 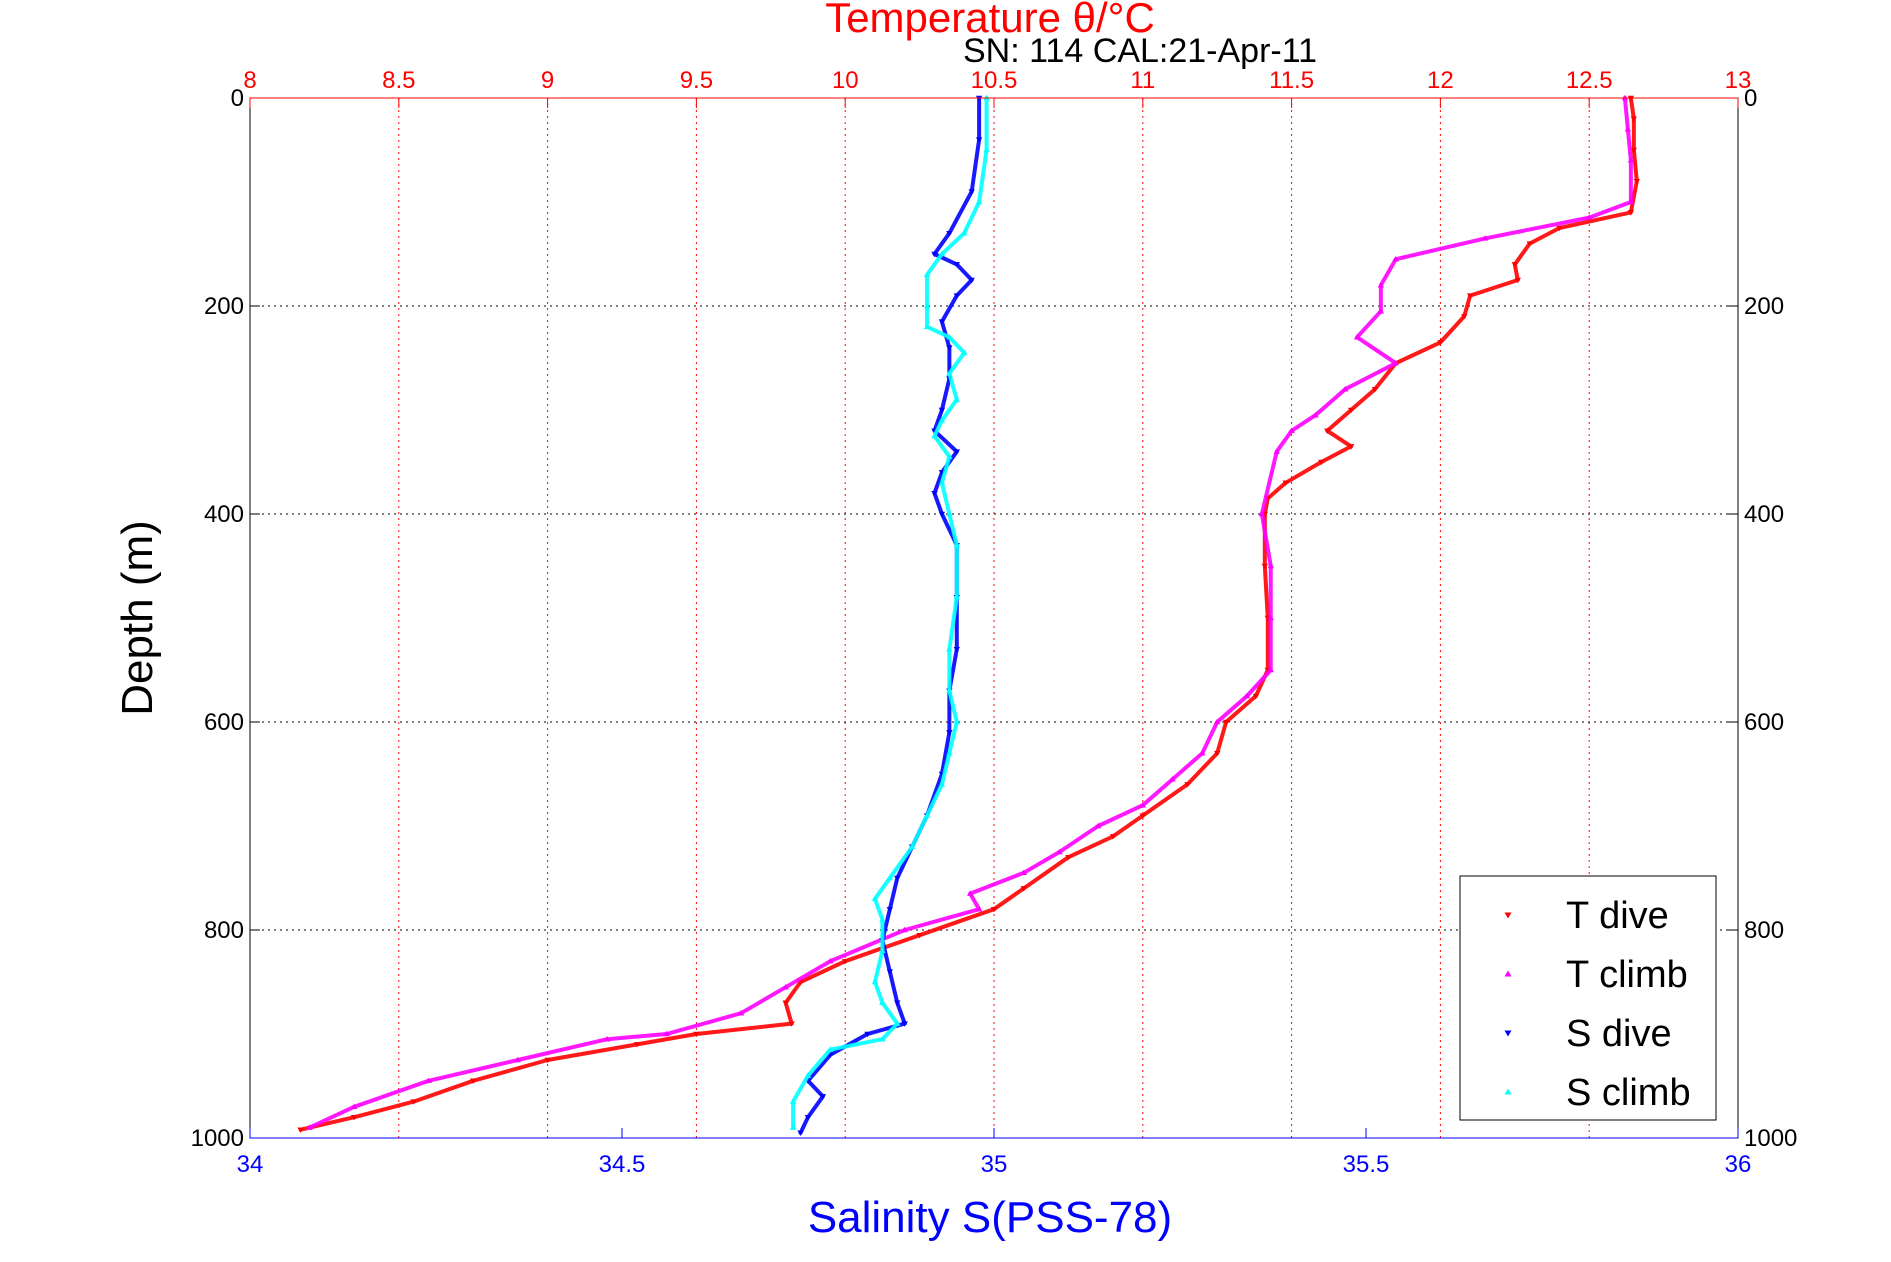 I want to click on temperature-tick-label: 12, so click(x=1440, y=80).